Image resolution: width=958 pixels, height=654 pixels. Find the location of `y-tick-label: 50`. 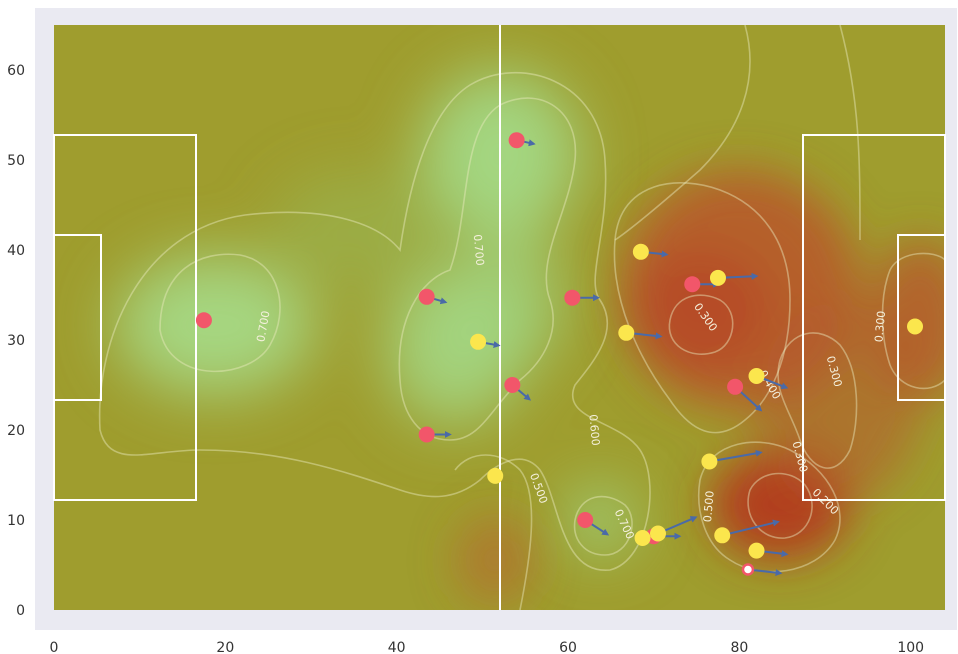

y-tick-label: 50 is located at coordinates (16, 161).